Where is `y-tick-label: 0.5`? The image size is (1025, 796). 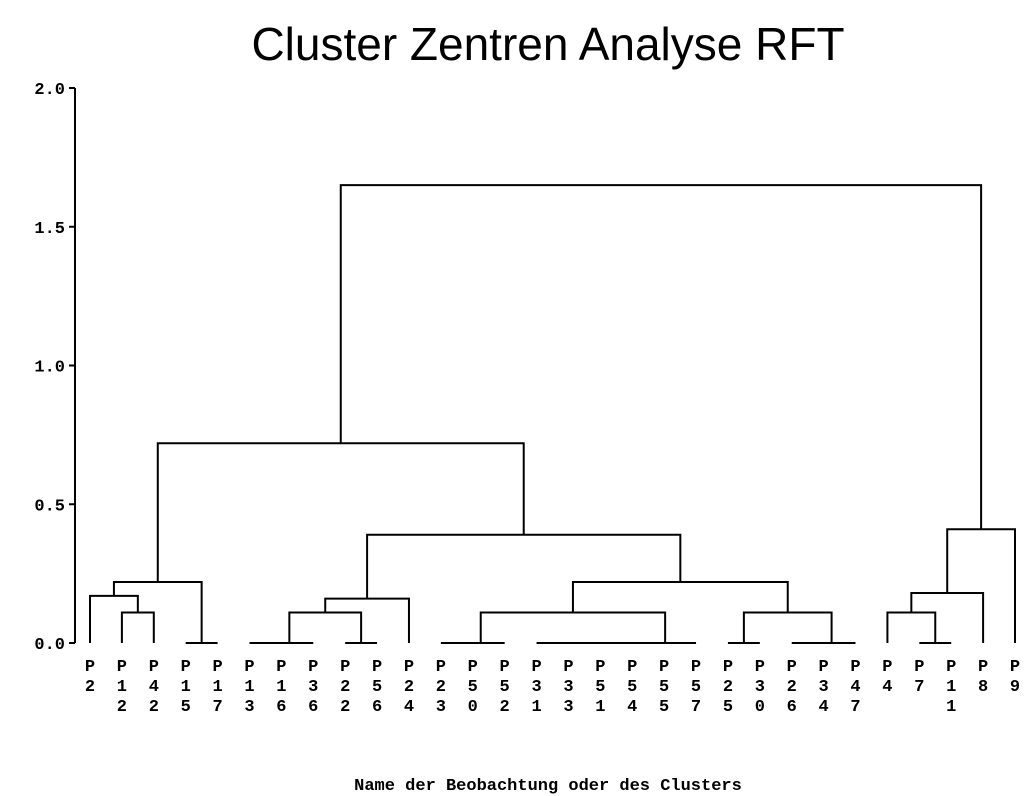 y-tick-label: 0.5 is located at coordinates (49, 506).